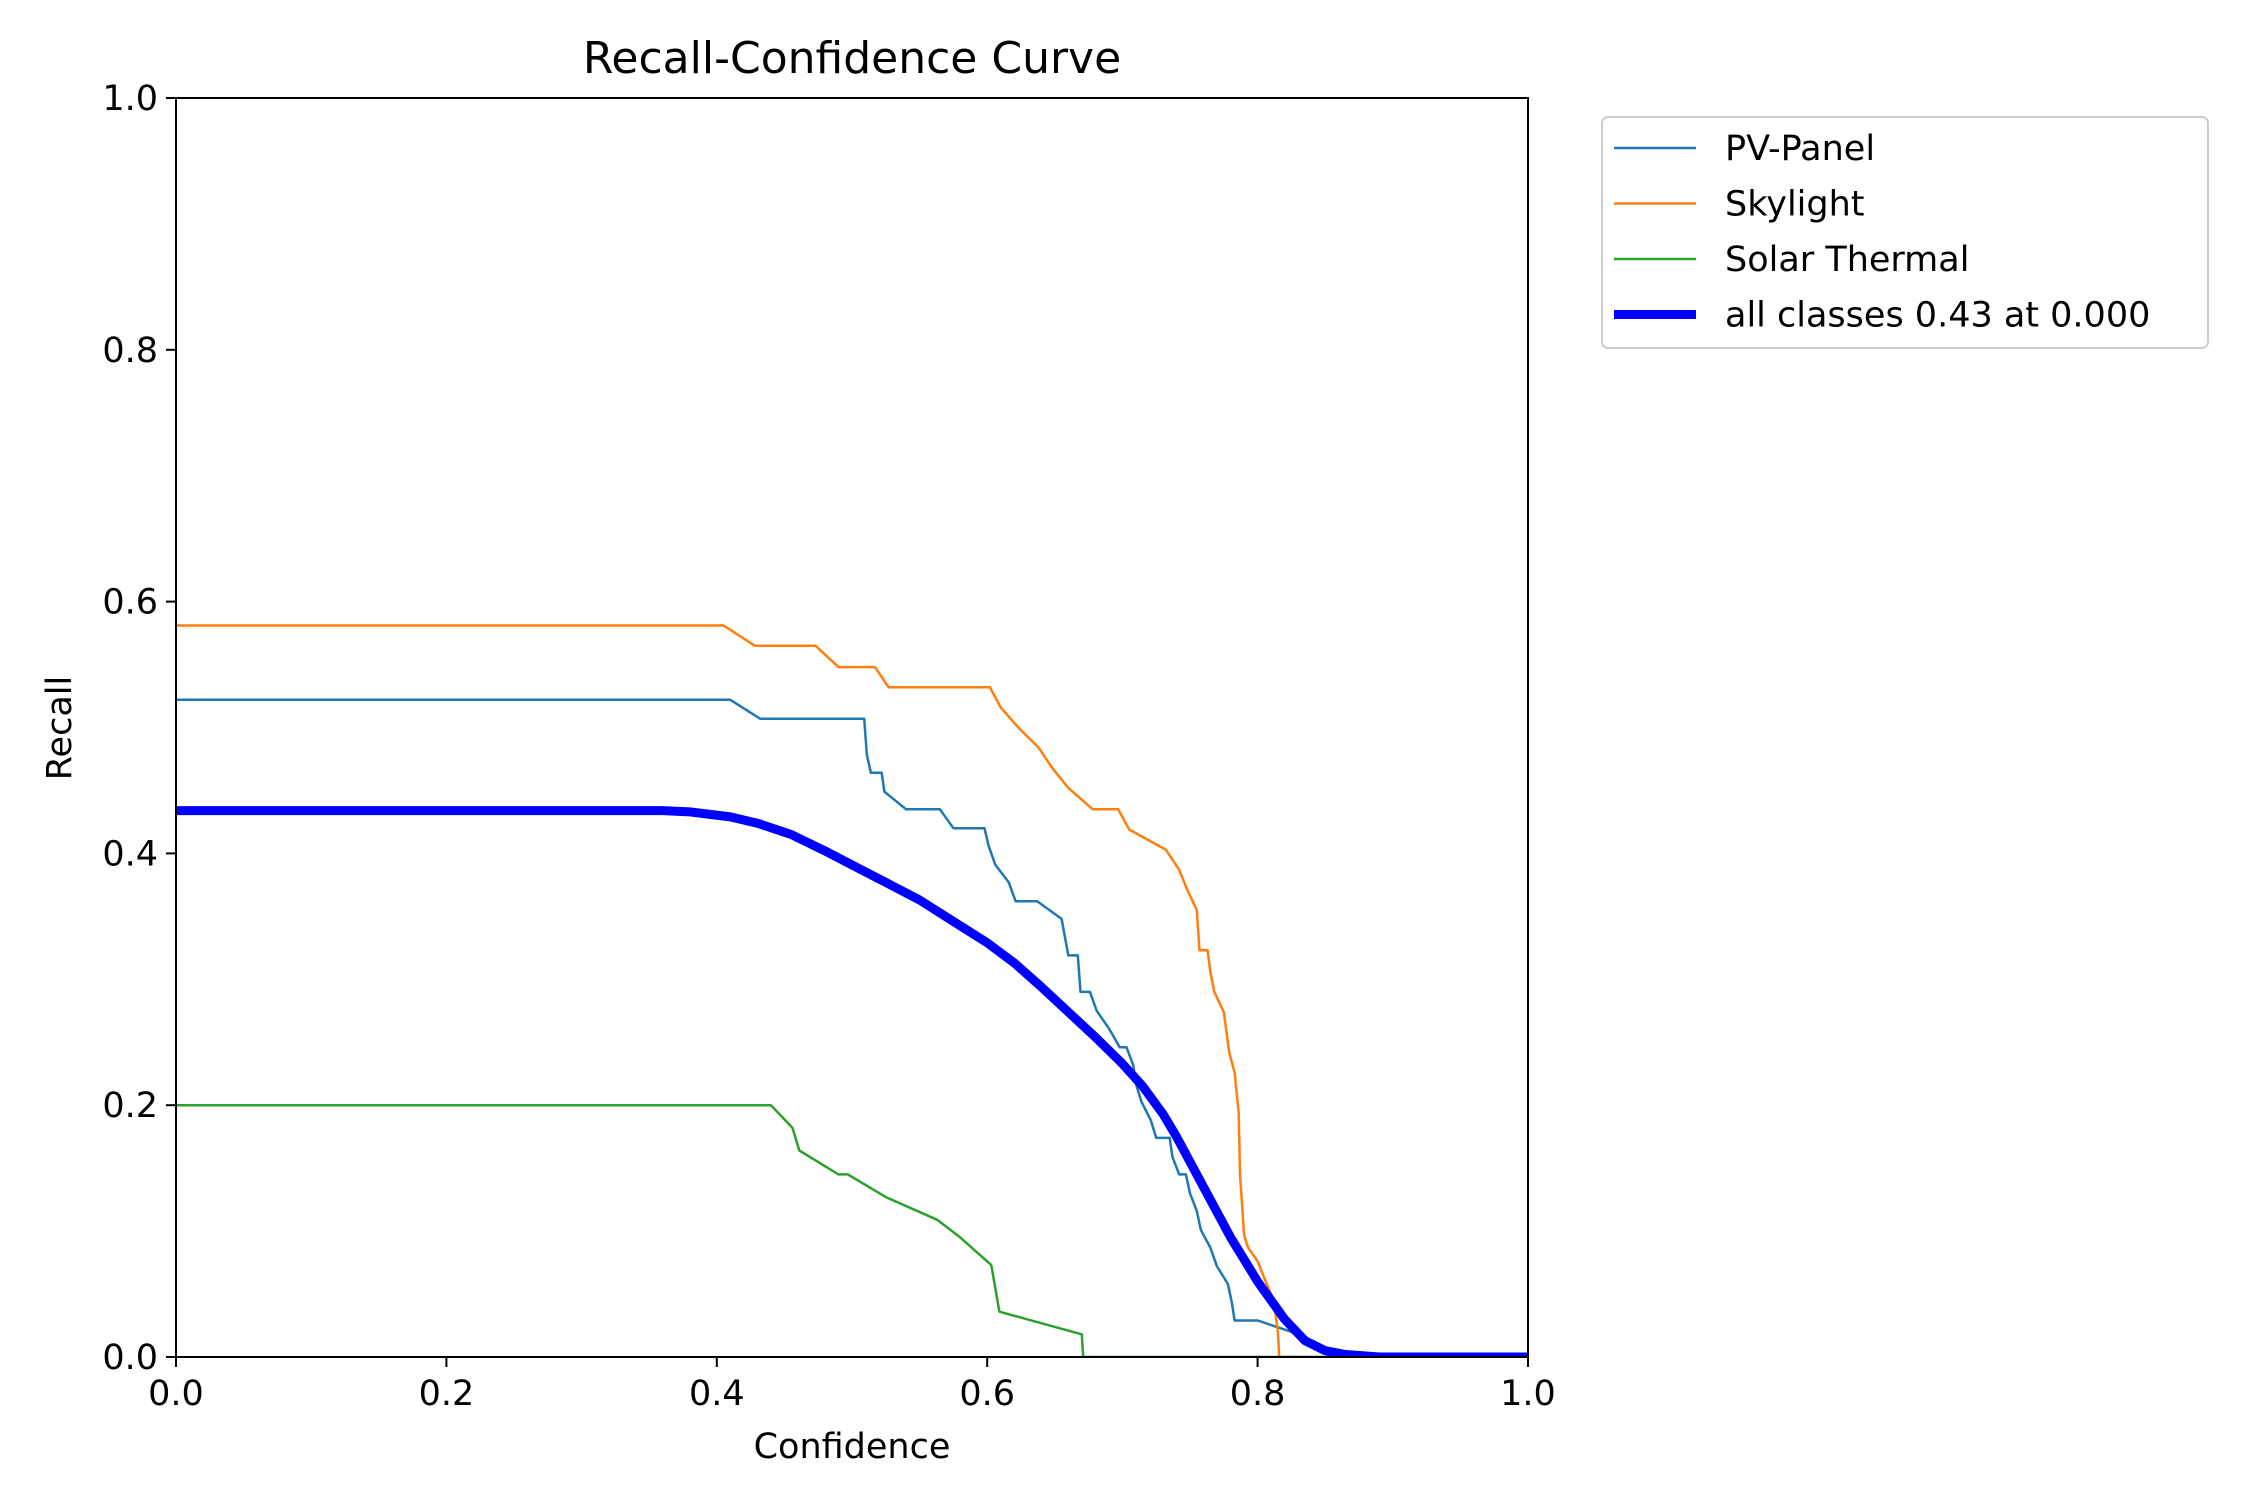  What do you see at coordinates (130, 1106) in the screenshot?
I see `y-tick-label: 0.2` at bounding box center [130, 1106].